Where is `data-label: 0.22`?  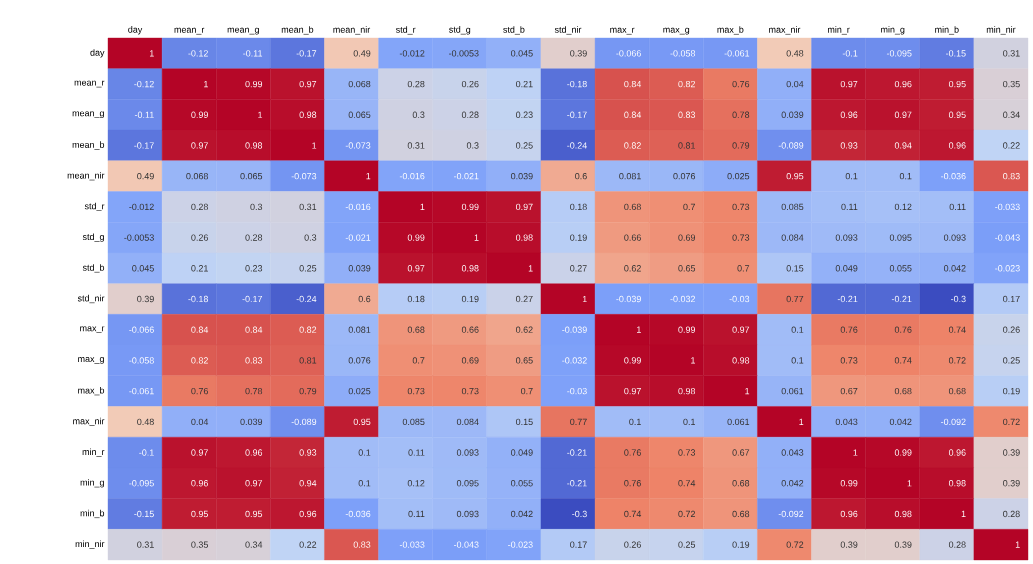
data-label: 0.22 is located at coordinates (1011, 145).